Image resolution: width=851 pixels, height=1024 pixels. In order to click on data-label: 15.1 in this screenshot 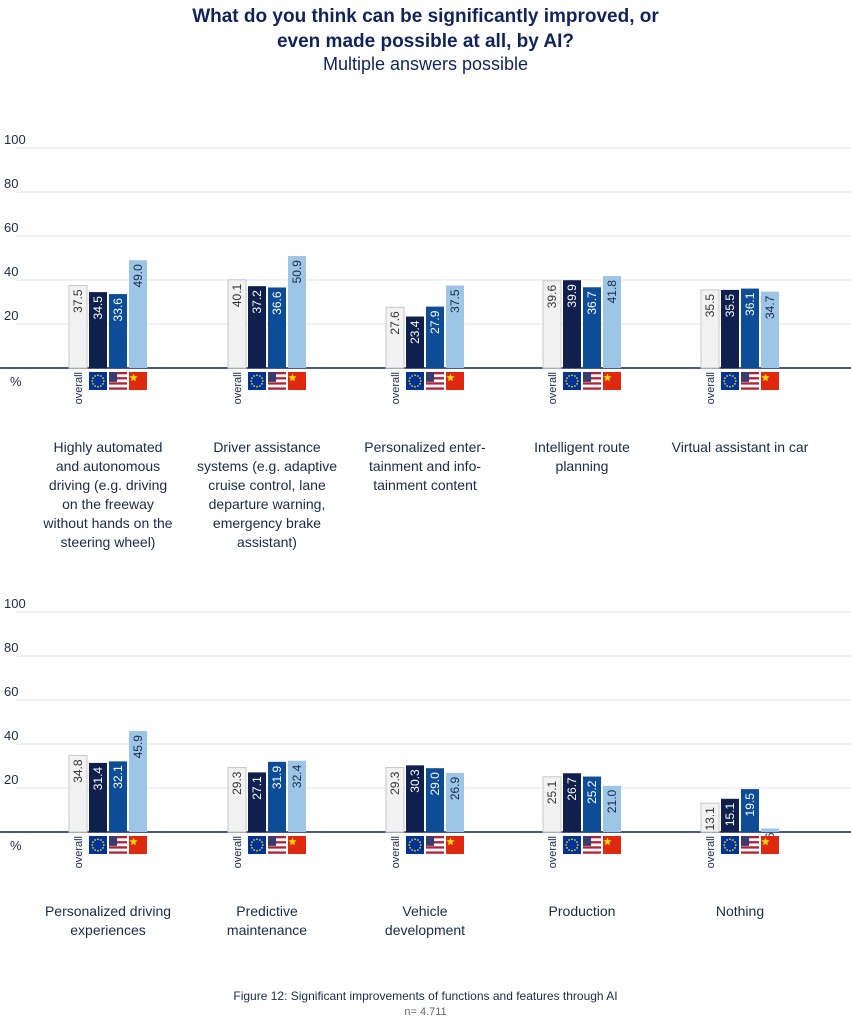, I will do `click(730, 814)`.